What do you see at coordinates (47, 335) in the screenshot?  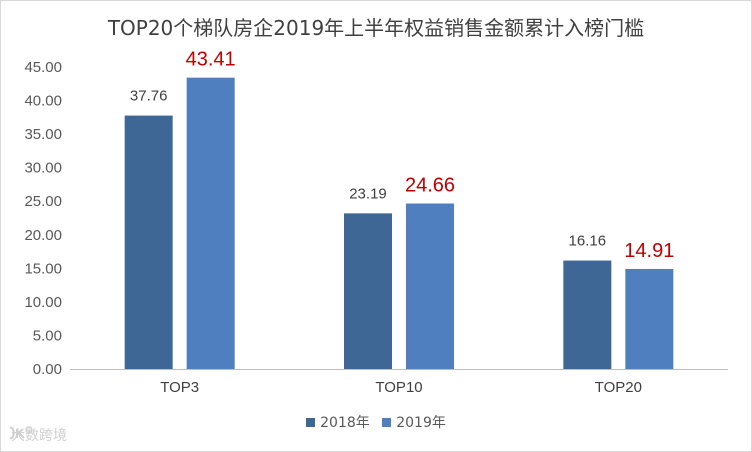 I see `y-tick-label: 5.00` at bounding box center [47, 335].